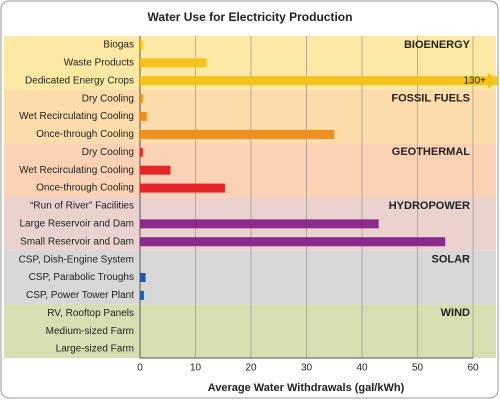 The height and width of the screenshot is (405, 500). What do you see at coordinates (76, 259) in the screenshot?
I see `y-tick-label: CSP, Dish-Engine System` at bounding box center [76, 259].